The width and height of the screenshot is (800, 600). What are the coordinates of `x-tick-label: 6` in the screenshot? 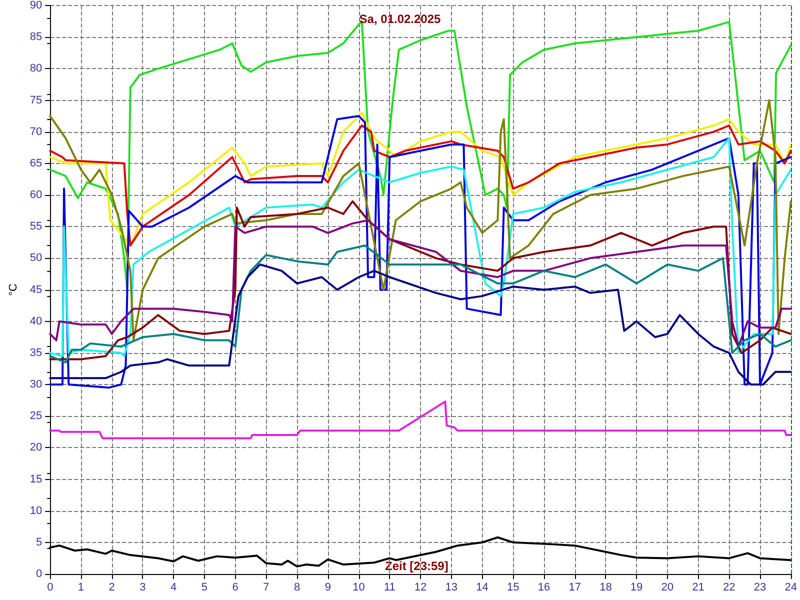 It's located at (235, 588).